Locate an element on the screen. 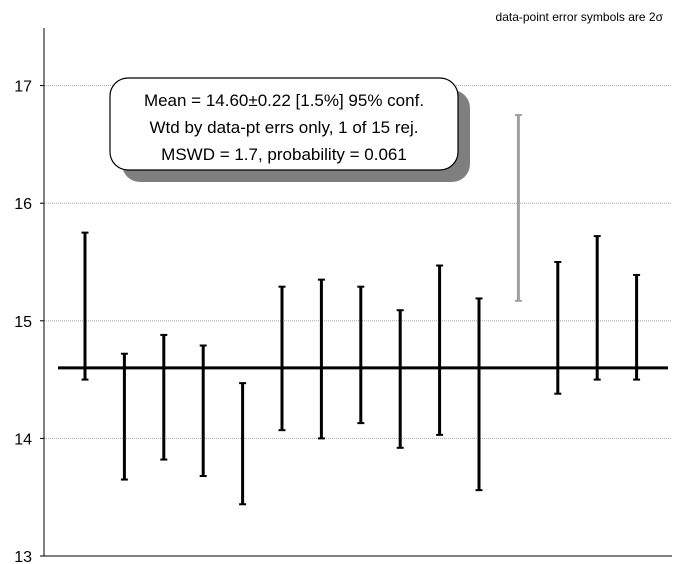 The width and height of the screenshot is (677, 564). stats-box-frame is located at coordinates (284, 124).